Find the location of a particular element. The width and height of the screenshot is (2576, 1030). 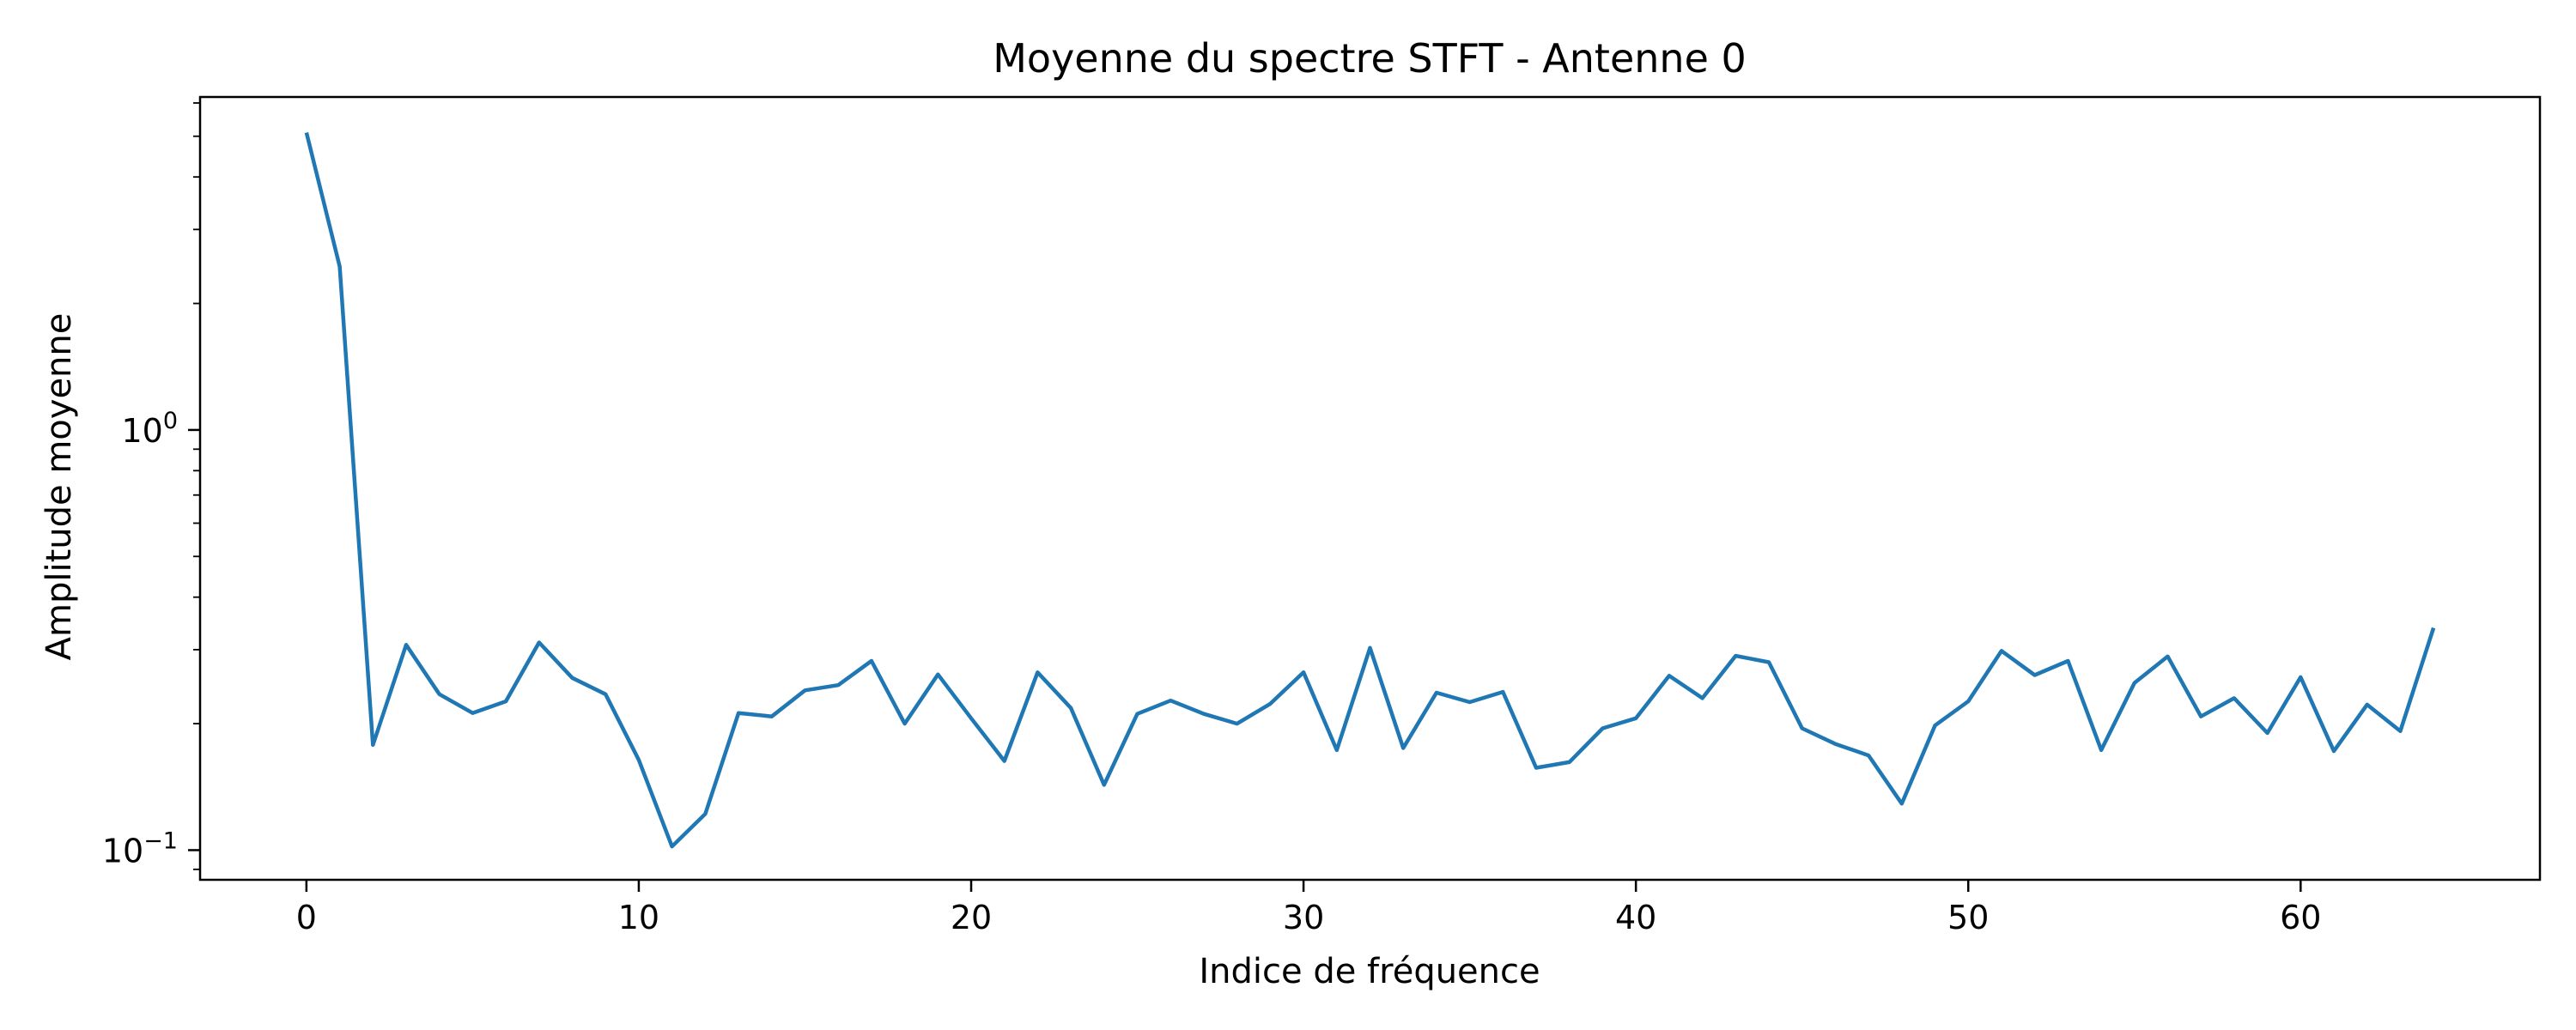

x-tick-label: 50 is located at coordinates (1968, 917).